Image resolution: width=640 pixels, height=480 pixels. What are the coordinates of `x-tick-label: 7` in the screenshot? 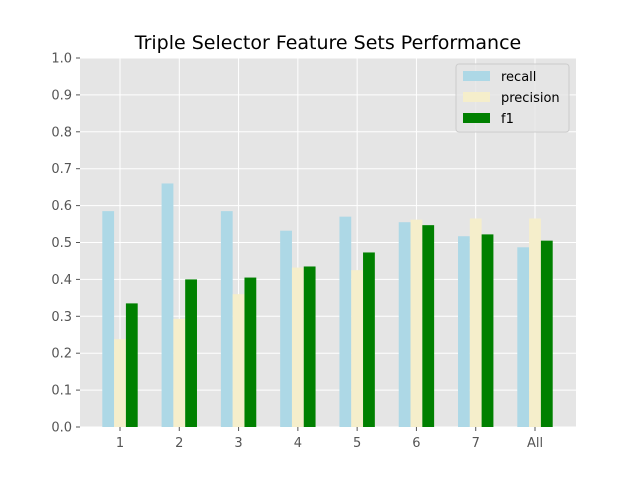 It's located at (476, 443).